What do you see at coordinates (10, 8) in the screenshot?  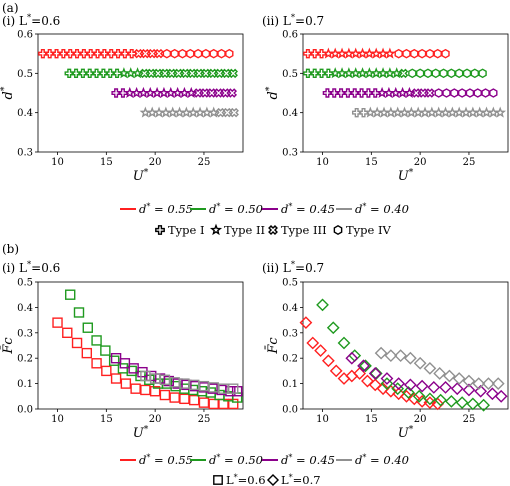 I see `panel-label-a: (a)` at bounding box center [10, 8].